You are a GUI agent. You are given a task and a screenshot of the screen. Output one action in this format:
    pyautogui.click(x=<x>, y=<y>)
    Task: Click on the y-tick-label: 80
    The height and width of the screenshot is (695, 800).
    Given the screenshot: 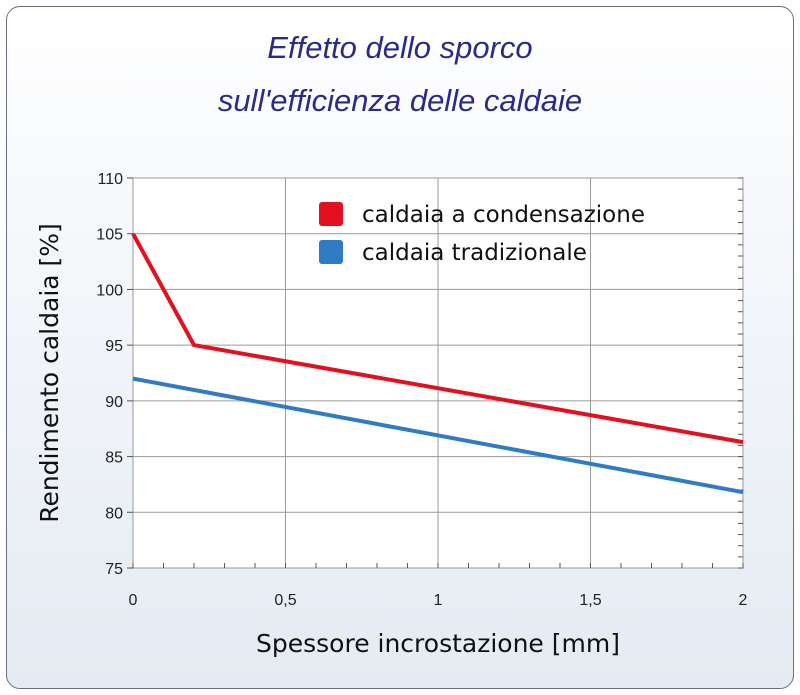 What is the action you would take?
    pyautogui.click(x=114, y=513)
    